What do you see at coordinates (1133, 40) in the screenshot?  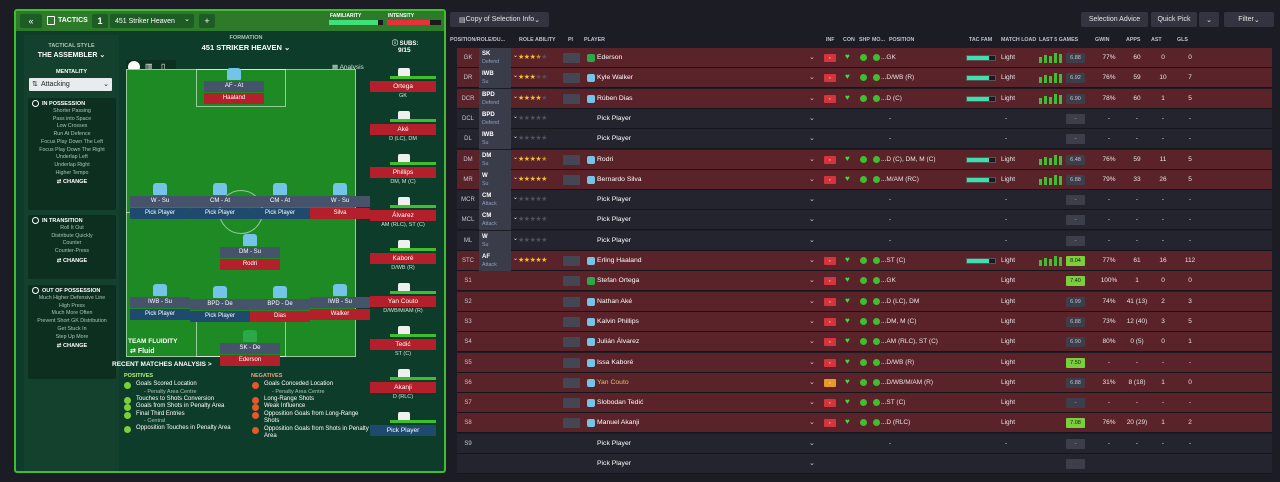 I see `column-header: APPS` at bounding box center [1133, 40].